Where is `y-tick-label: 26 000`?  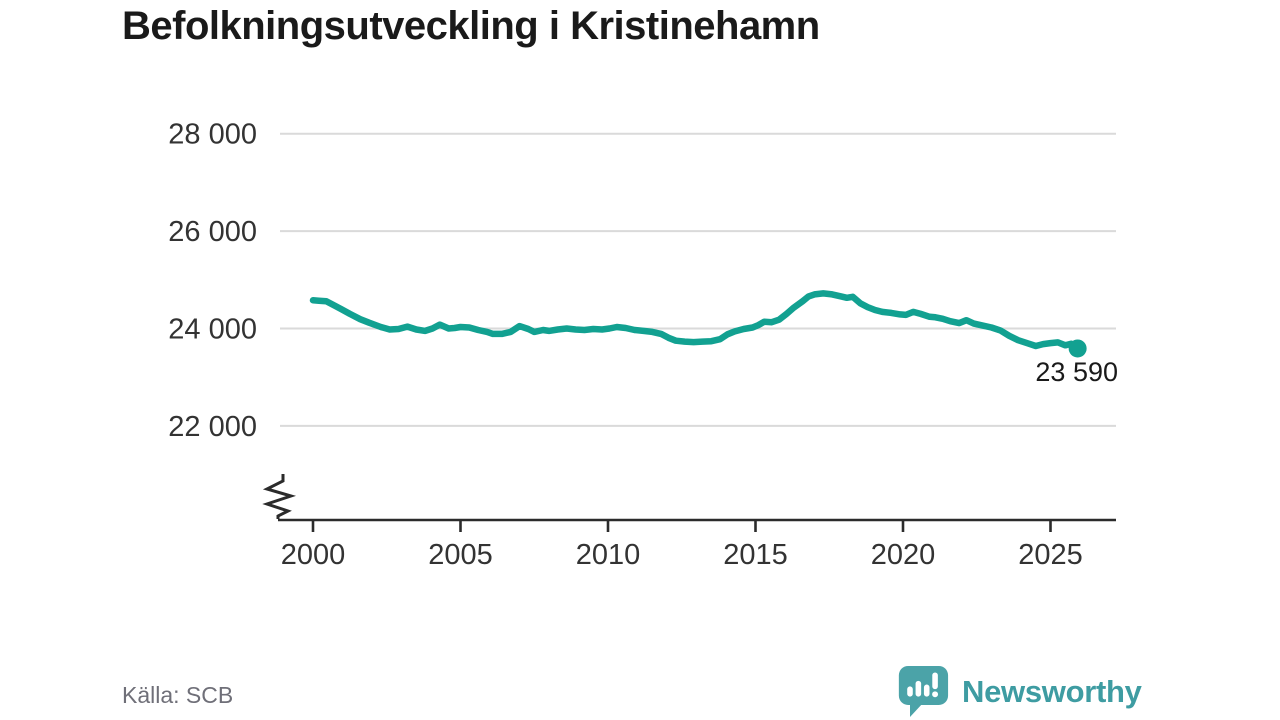
y-tick-label: 26 000 is located at coordinates (212, 232).